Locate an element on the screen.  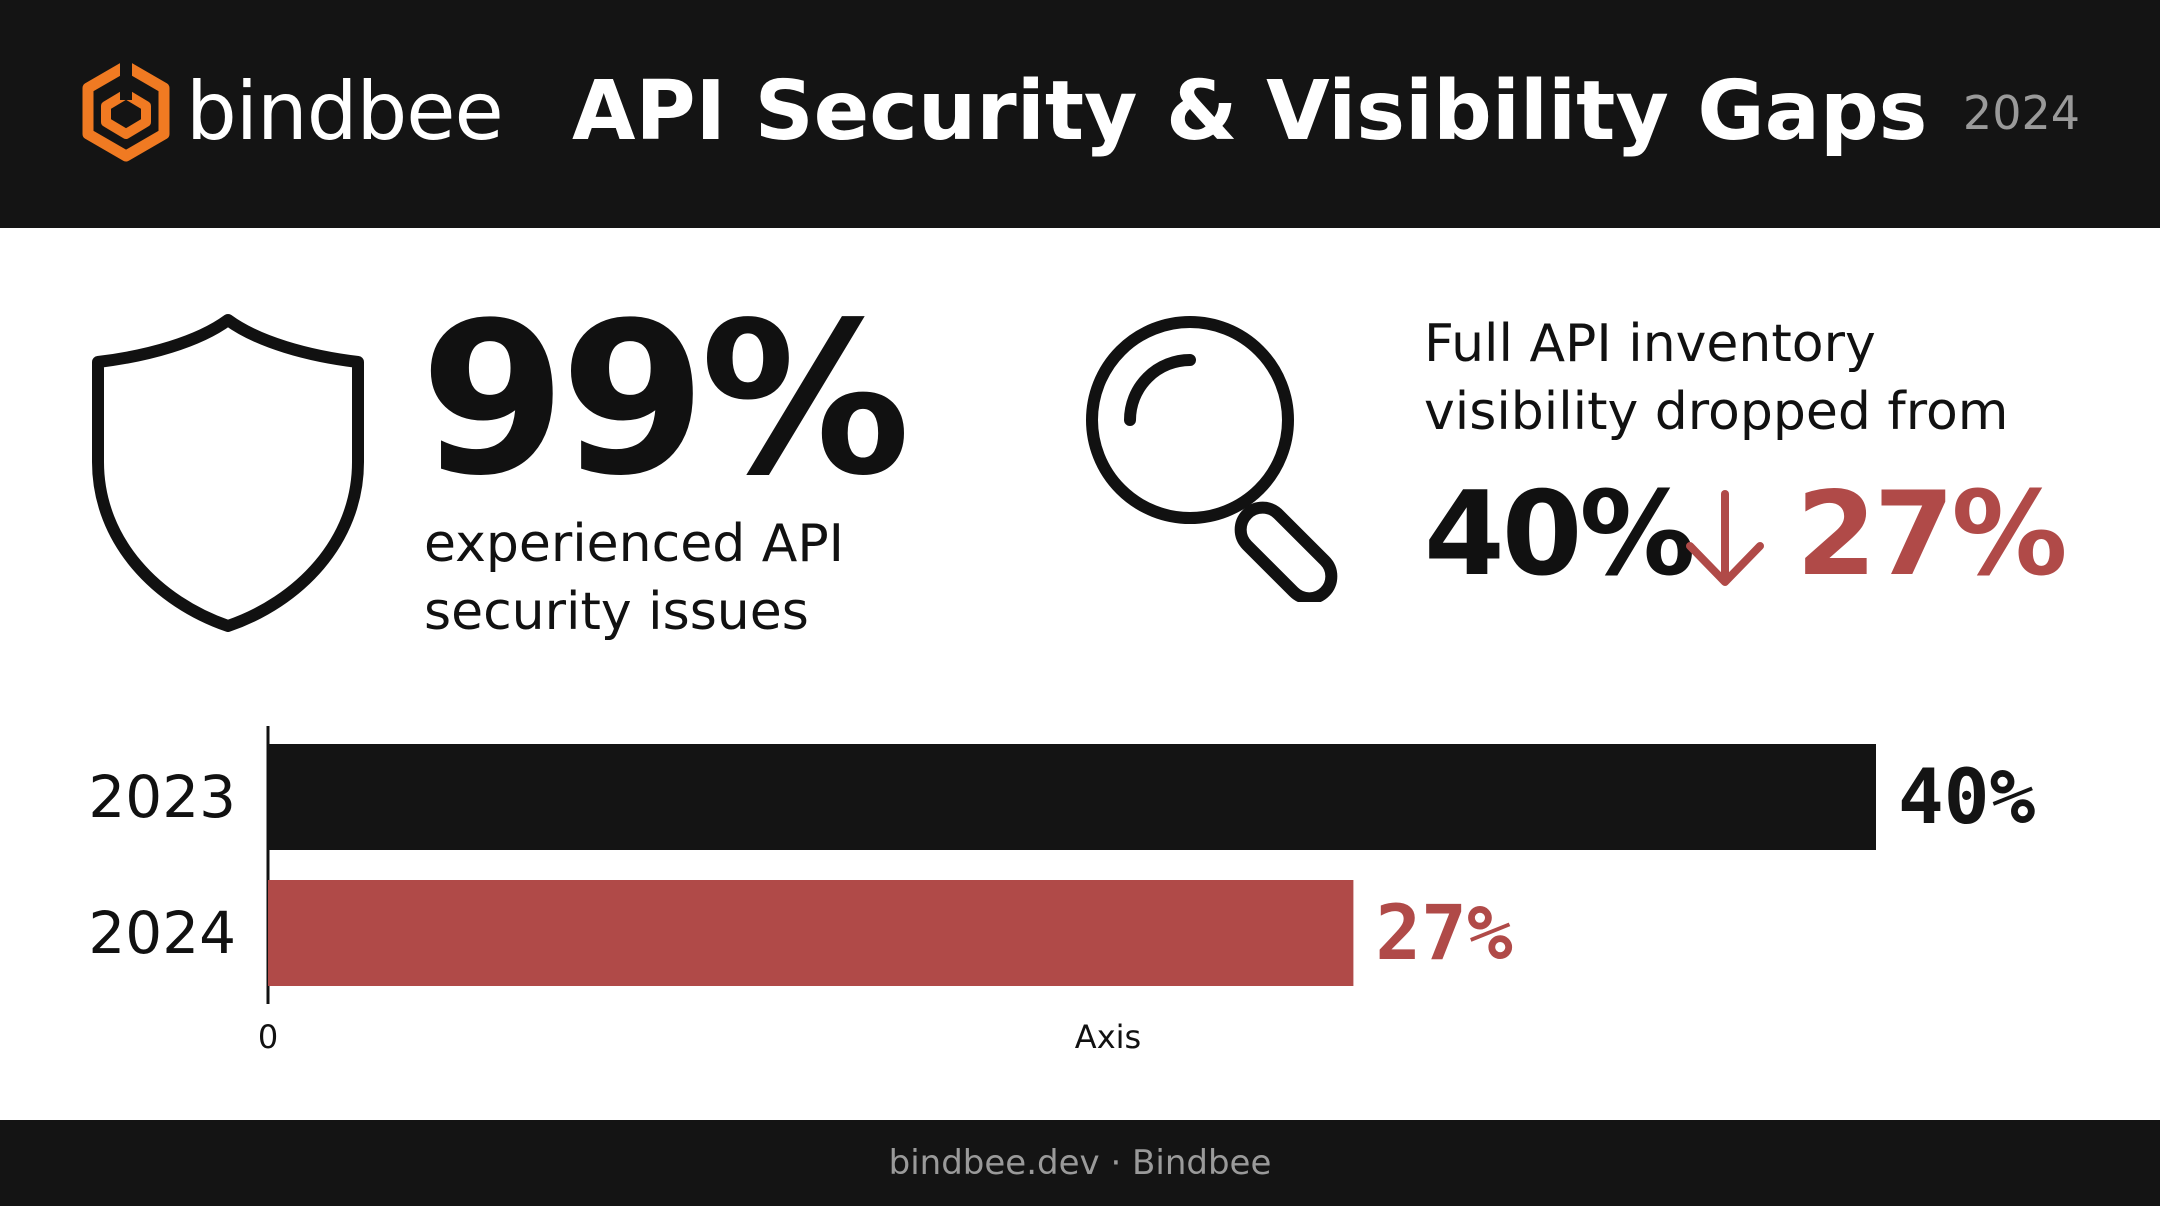
footer-text: bindbee.dev · Bindbee is located at coordinates (1080, 1163).